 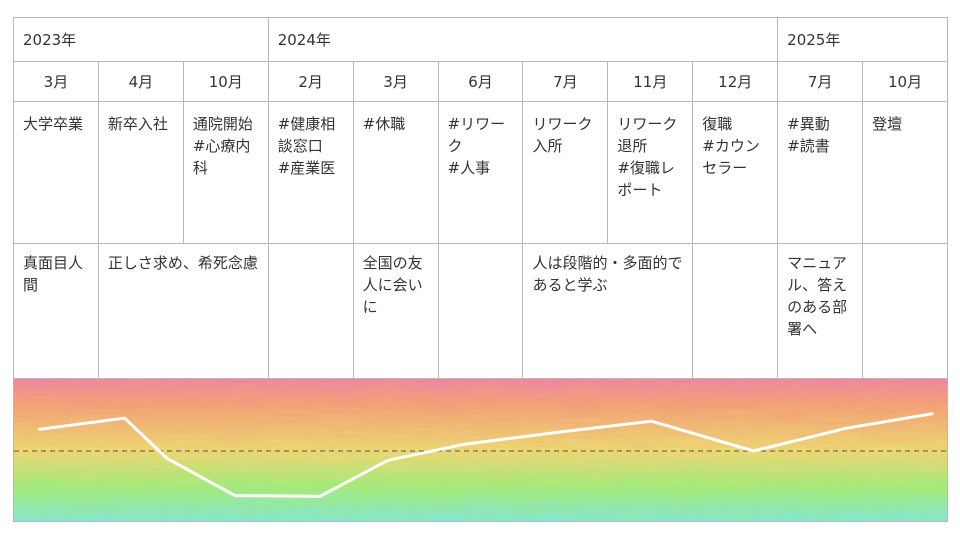 I want to click on year-cell: 2024年, so click(x=523, y=39).